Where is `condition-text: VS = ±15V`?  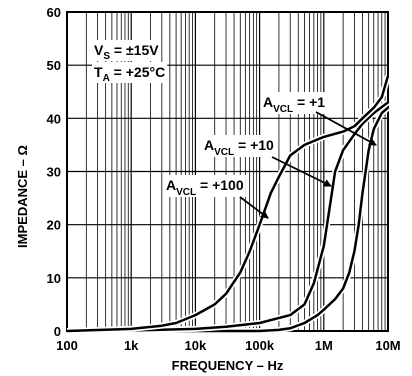
condition-text: VS = ±15V is located at coordinates (126, 52).